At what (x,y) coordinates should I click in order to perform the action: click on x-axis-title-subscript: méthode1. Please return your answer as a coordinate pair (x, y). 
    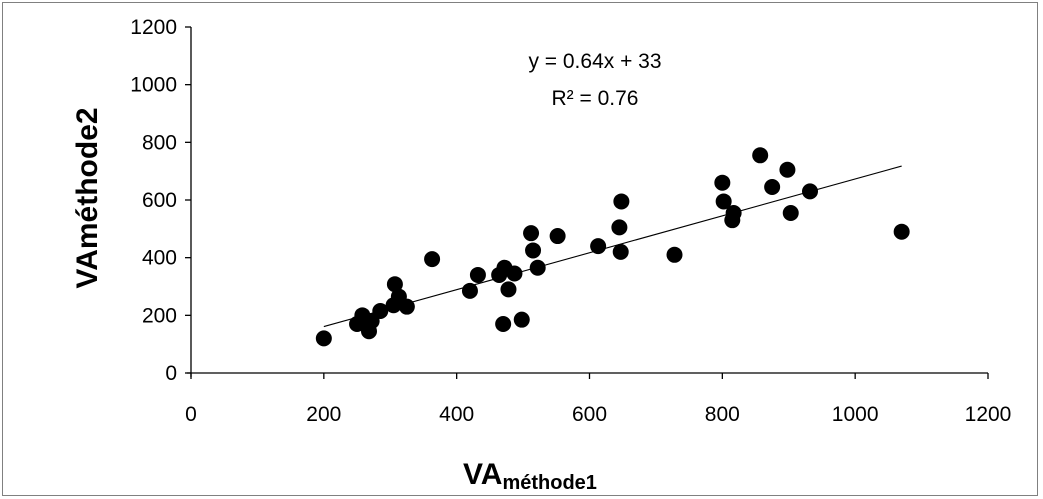
    Looking at the image, I should click on (549, 483).